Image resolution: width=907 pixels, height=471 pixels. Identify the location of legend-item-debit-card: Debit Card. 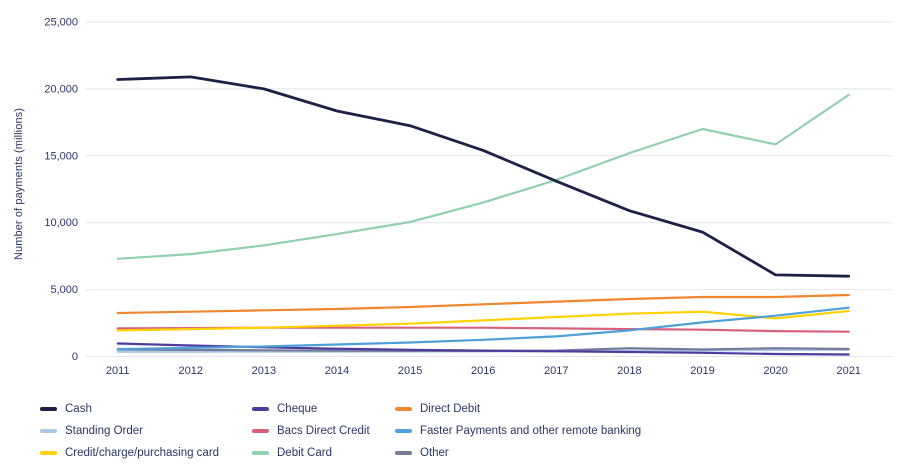
(311, 453).